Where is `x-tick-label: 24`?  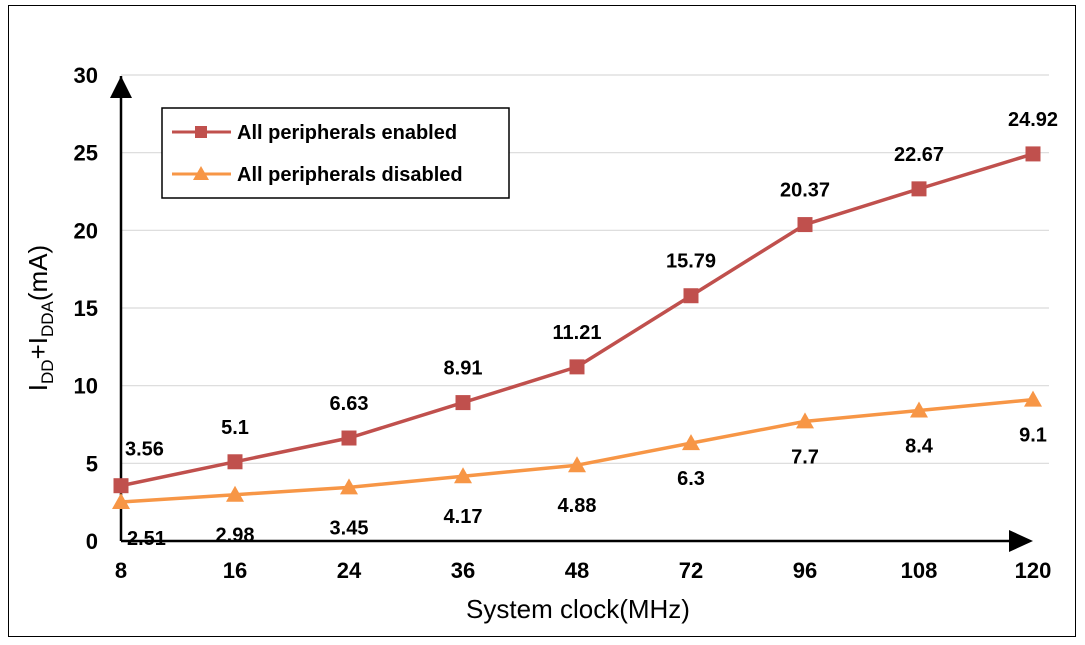 x-tick-label: 24 is located at coordinates (349, 570).